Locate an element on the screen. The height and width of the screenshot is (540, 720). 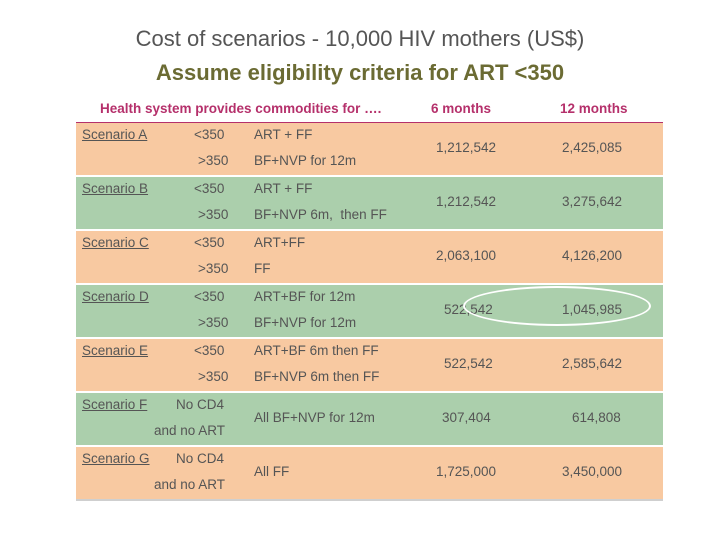
scenario-name: Scenario D is located at coordinates (115, 296).